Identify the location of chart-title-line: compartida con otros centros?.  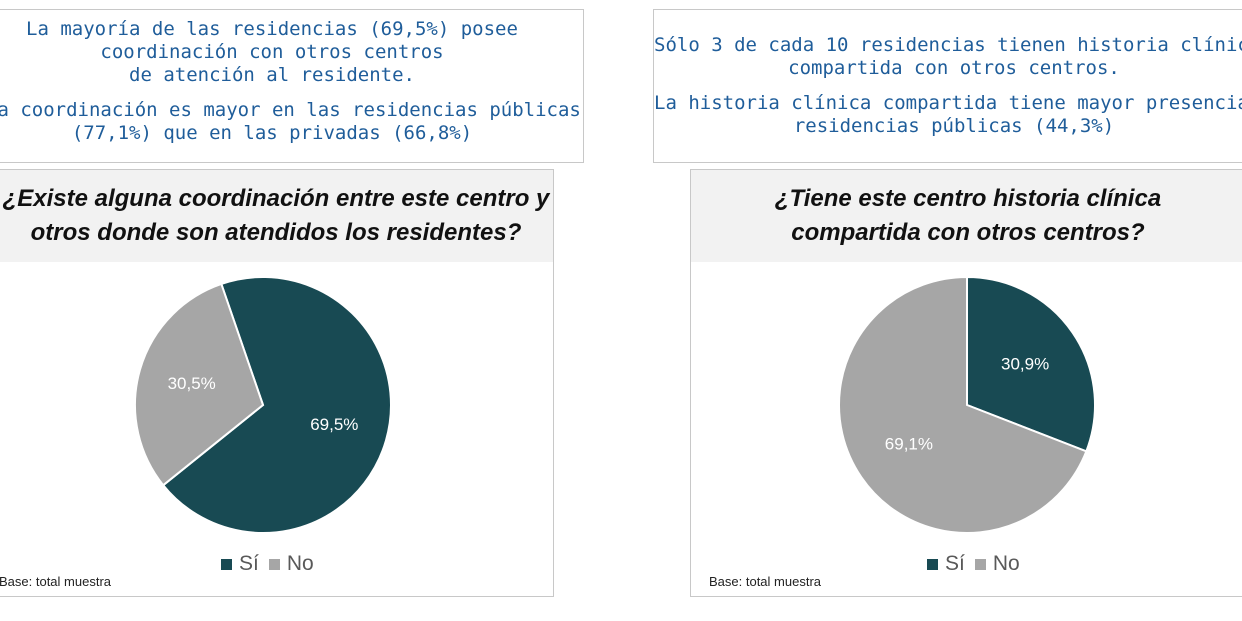
(968, 232).